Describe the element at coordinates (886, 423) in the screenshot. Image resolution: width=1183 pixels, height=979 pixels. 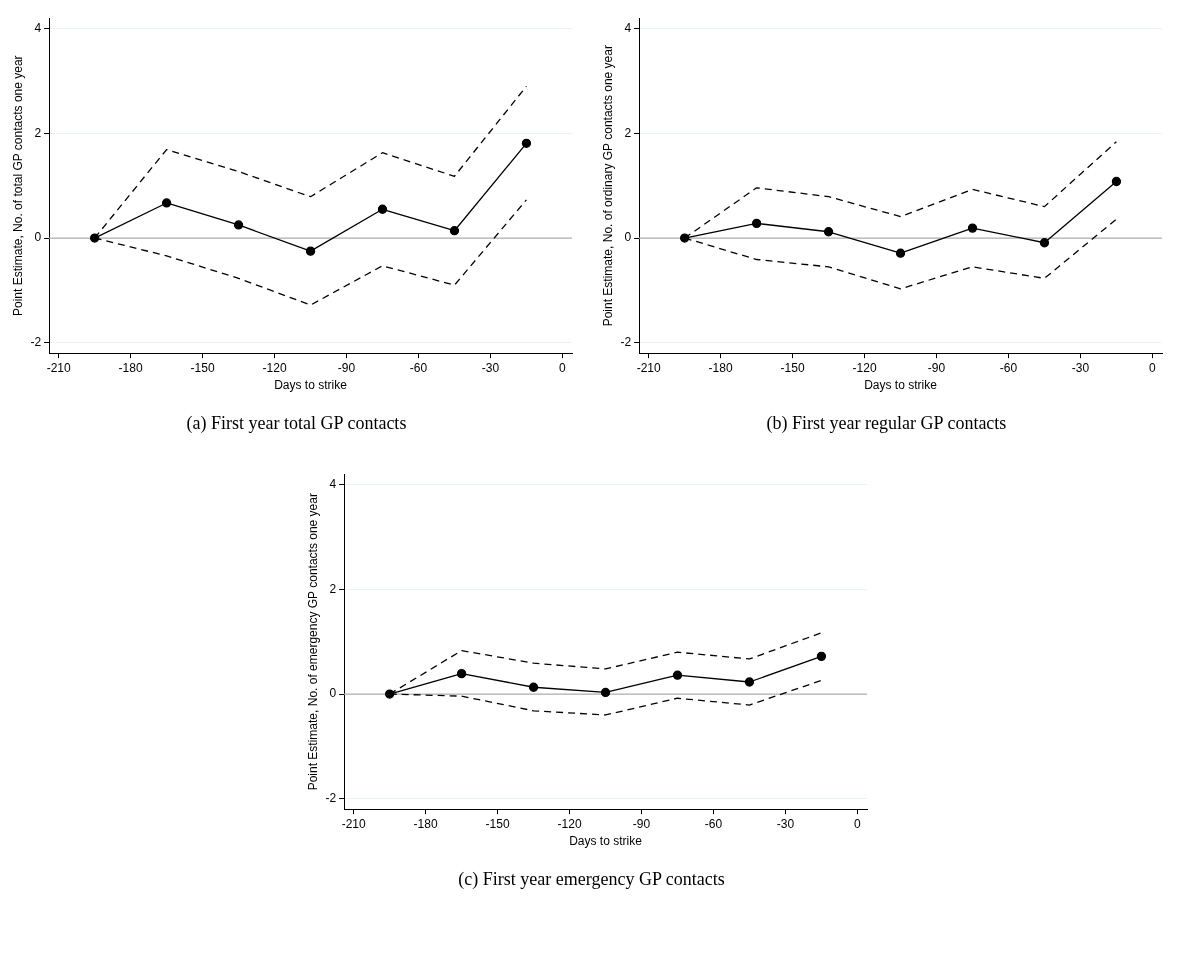
I see `text: (b) First year regular GP contacts` at that location.